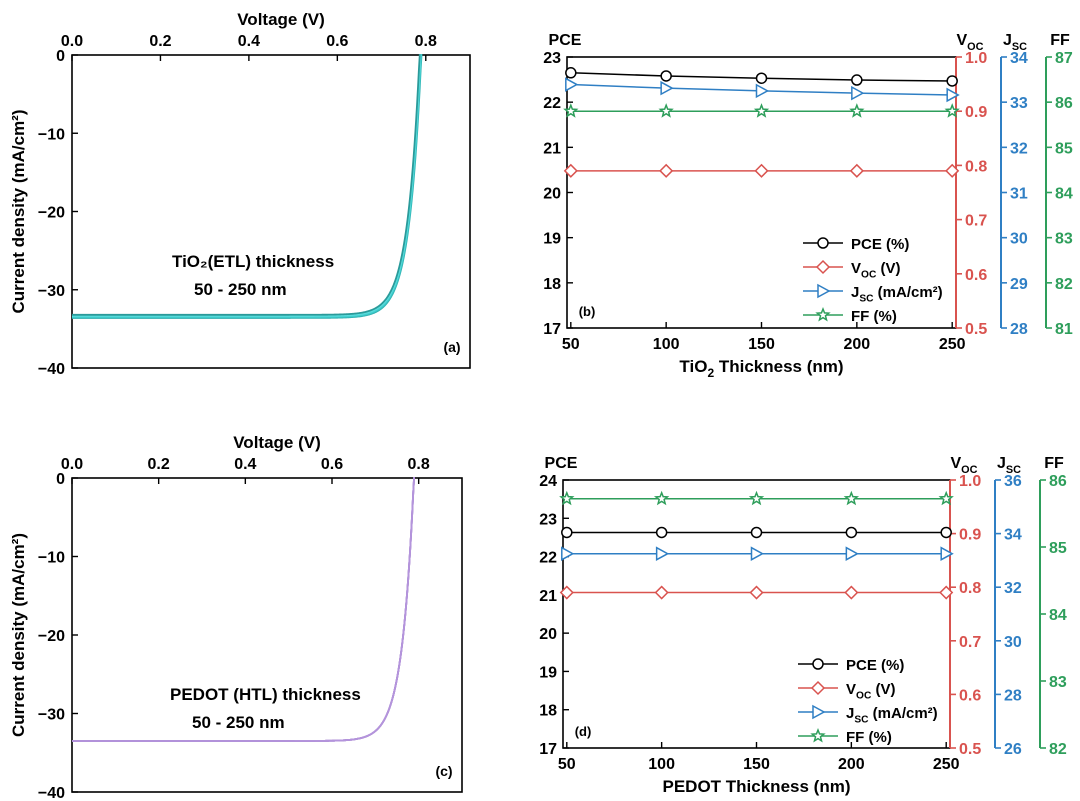  What do you see at coordinates (1064, 58) in the screenshot?
I see `ff-tick-label: 87` at bounding box center [1064, 58].